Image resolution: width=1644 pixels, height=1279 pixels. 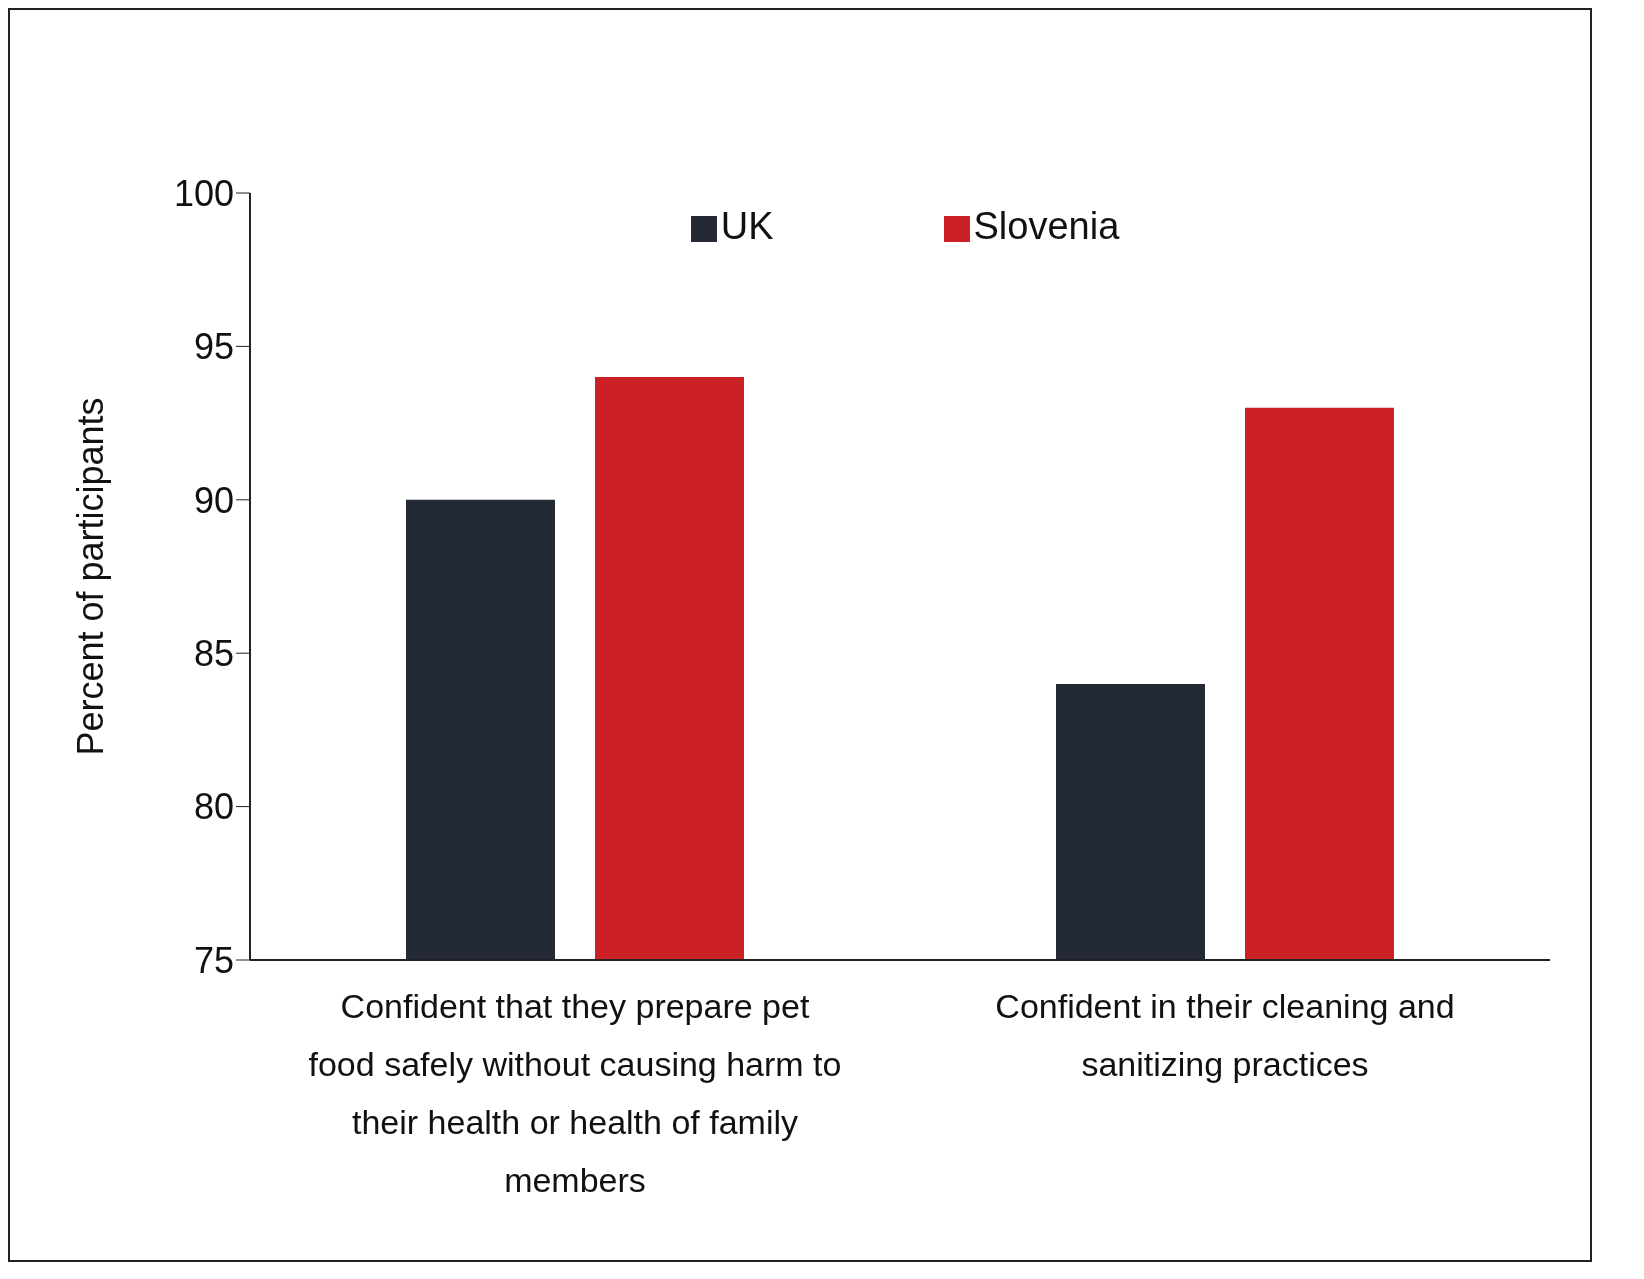 I want to click on x-tick-label: Confident in their cleaning and sanitizing practices, so click(x=1225, y=1035).